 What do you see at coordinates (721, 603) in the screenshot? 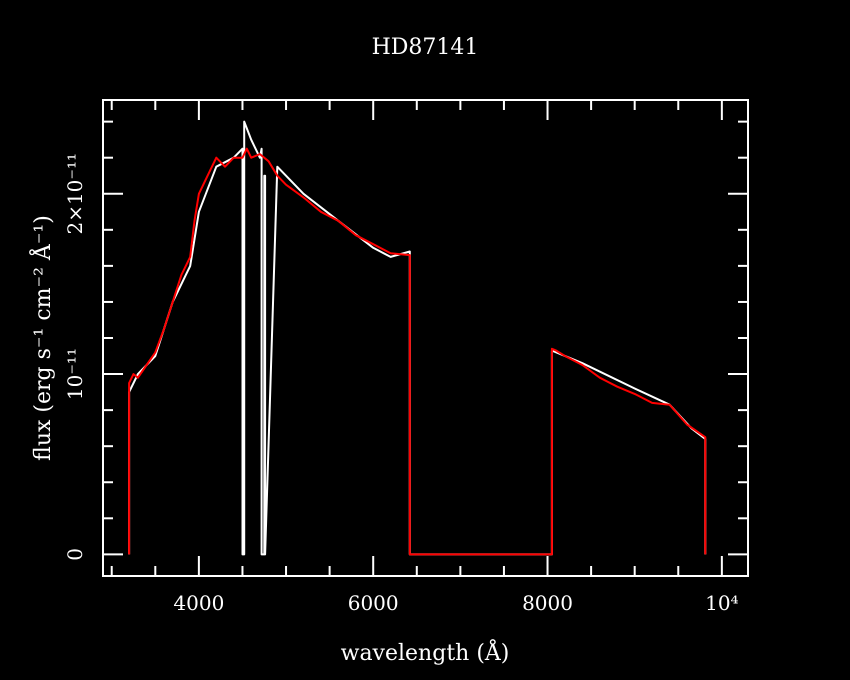
I see `x-tick-label: 10⁴` at bounding box center [721, 603].